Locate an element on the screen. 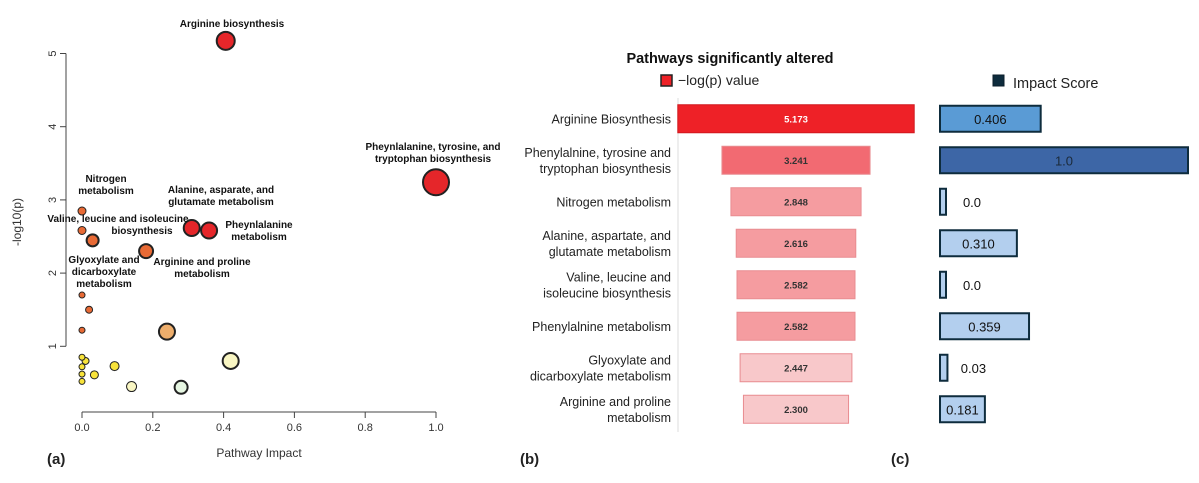 The width and height of the screenshot is (1199, 483). point-annotation-line: Valine, leucine and isoleucine is located at coordinates (118, 219).